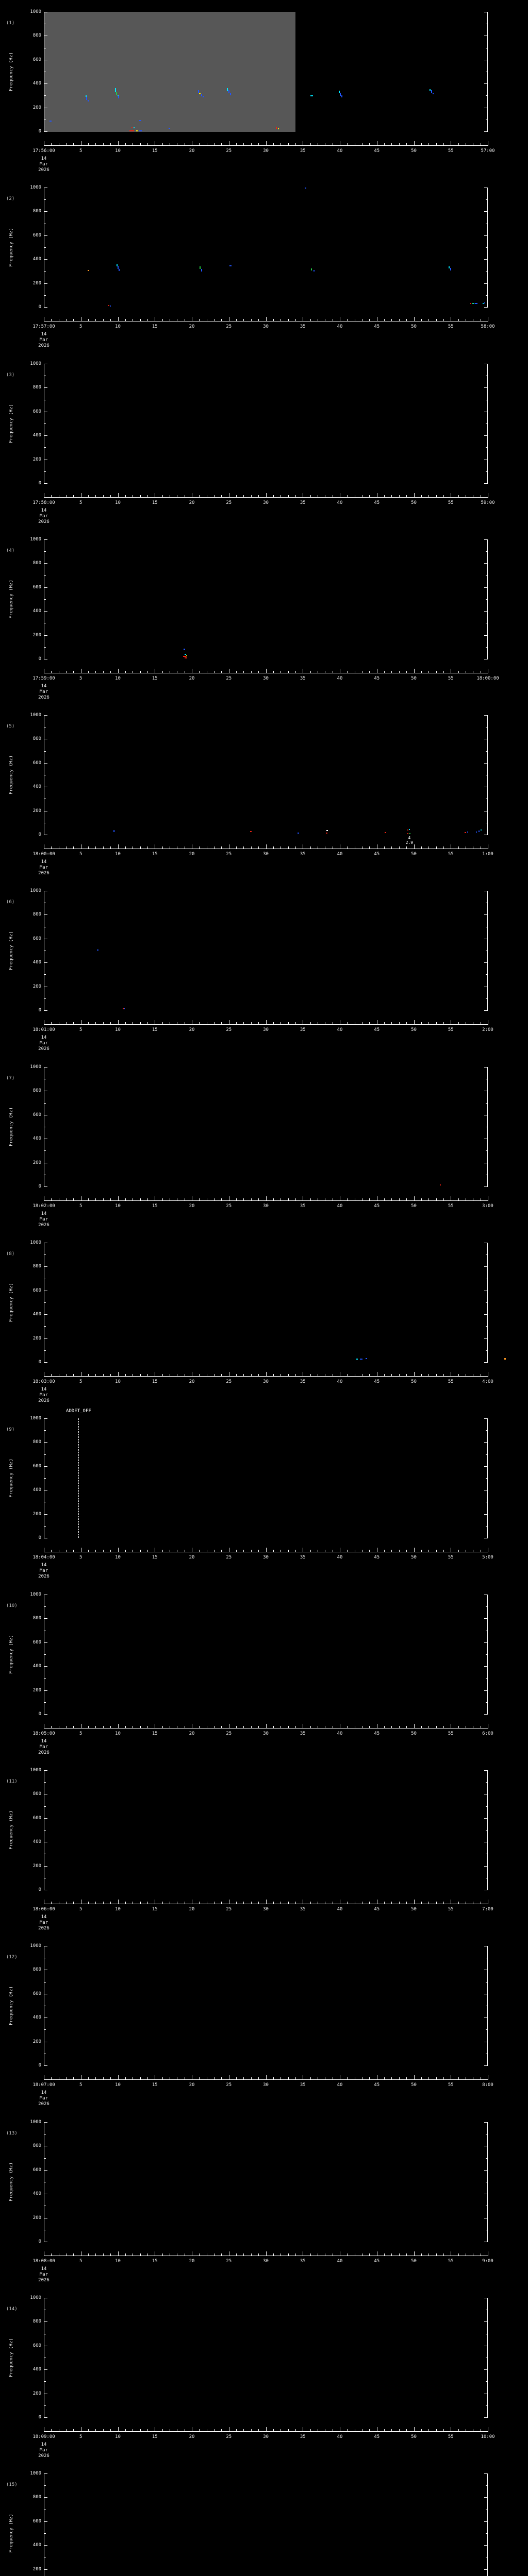 This screenshot has height=2576, width=528. What do you see at coordinates (43, 2098) in the screenshot?
I see `date-line: Mar` at bounding box center [43, 2098].